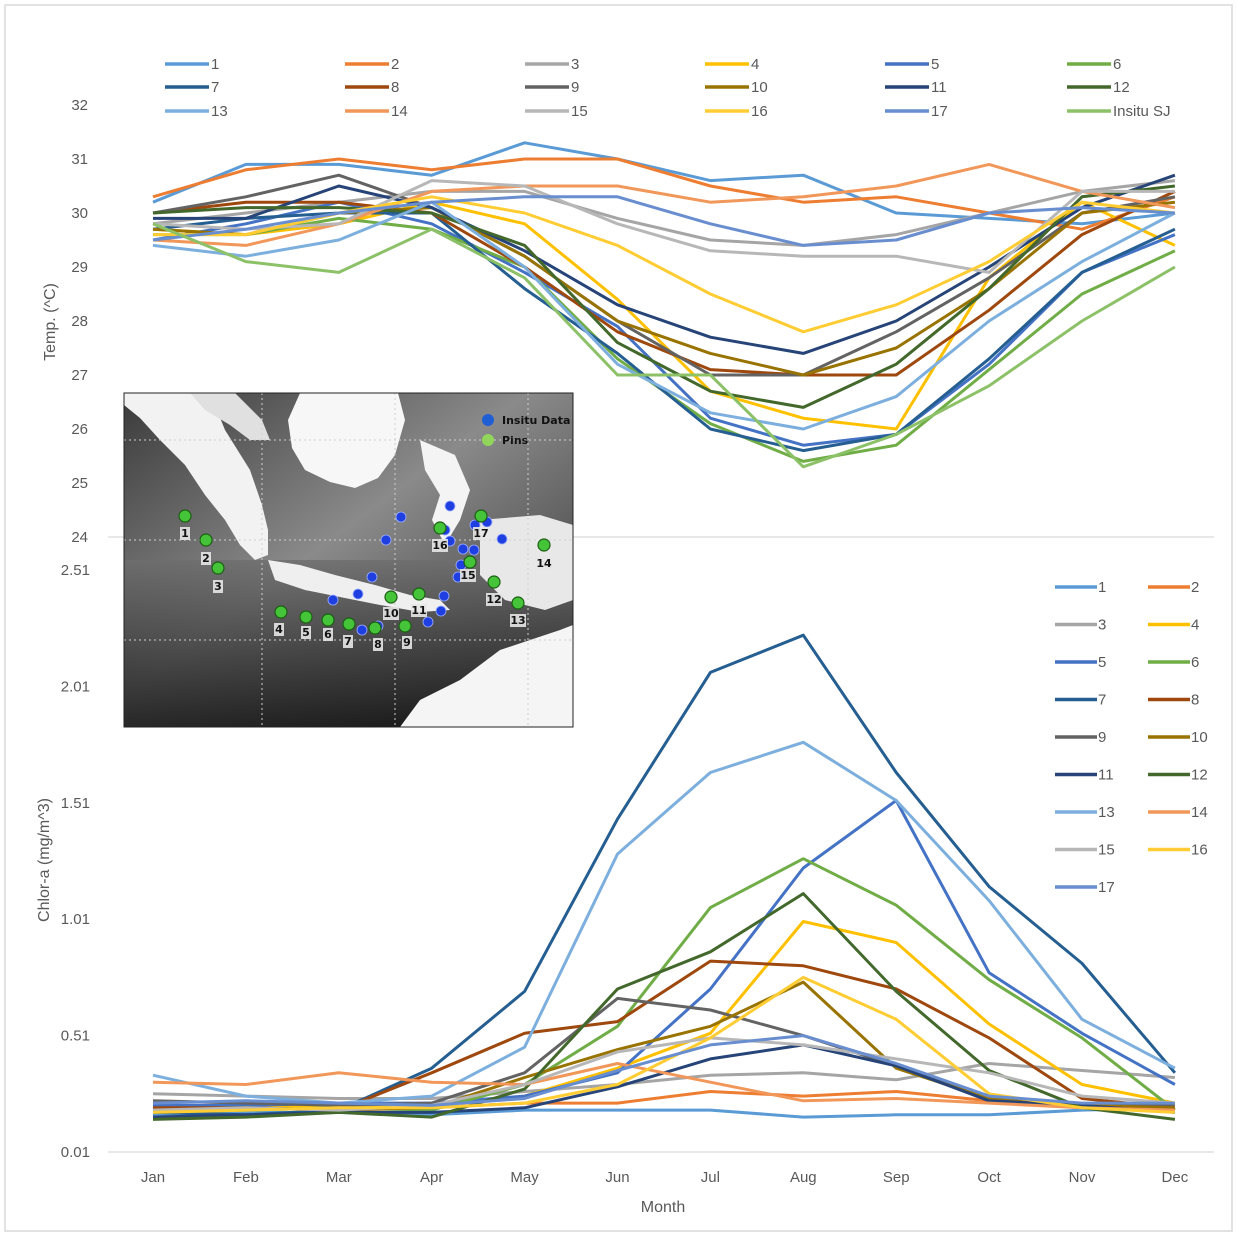 The height and width of the screenshot is (1236, 1237). What do you see at coordinates (1102, 662) in the screenshot?
I see `chlorophyll-legend-label: 5` at bounding box center [1102, 662].